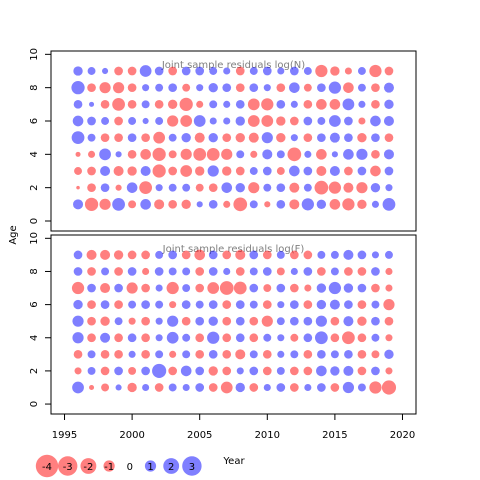 The height and width of the screenshot is (480, 480). Describe the element at coordinates (34, 187) in the screenshot. I see `y-tick-label: 2` at that location.